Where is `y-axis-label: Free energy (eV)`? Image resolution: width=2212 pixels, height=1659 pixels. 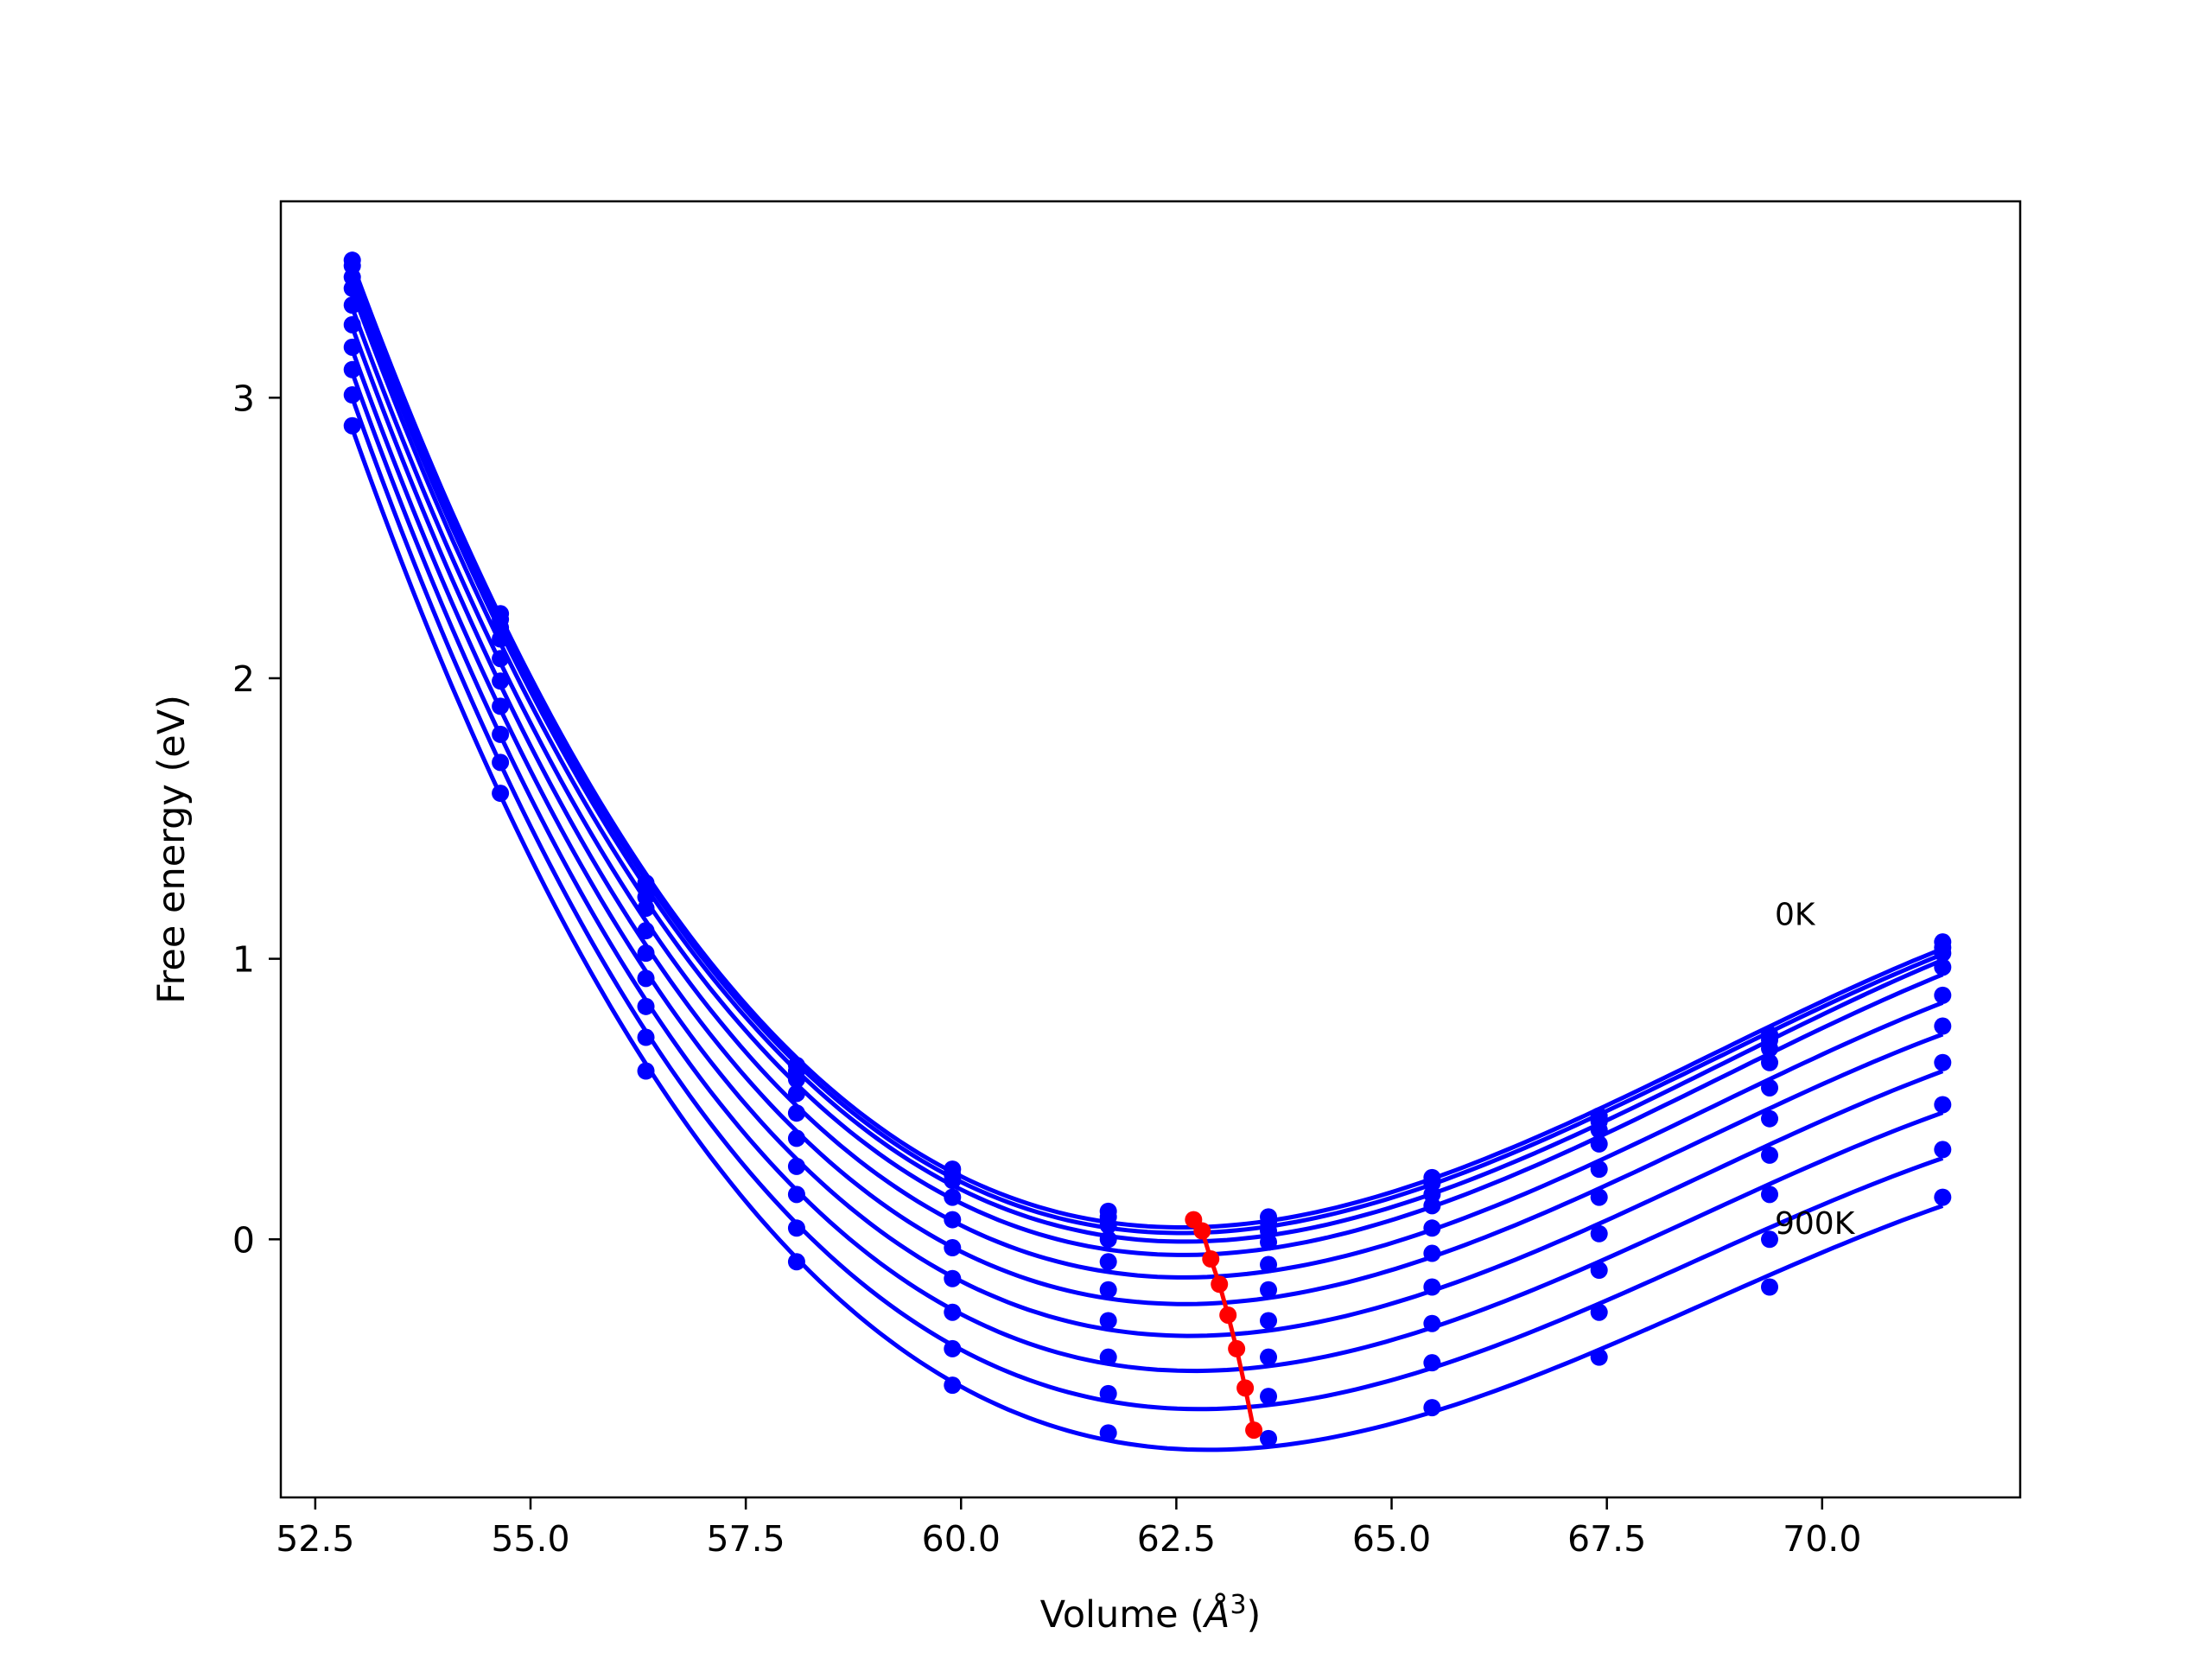
y-axis-label: Free energy (eV) is located at coordinates (172, 849).